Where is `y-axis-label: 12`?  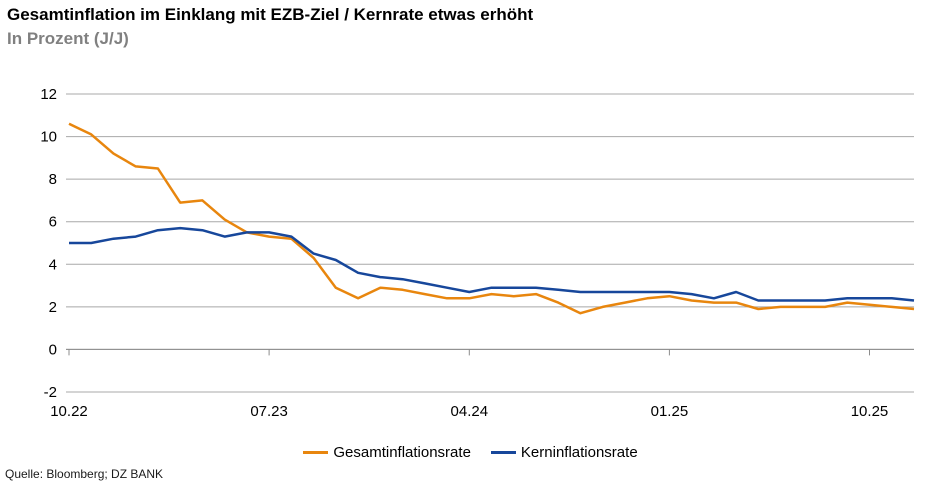 y-axis-label: 12 is located at coordinates (48, 94).